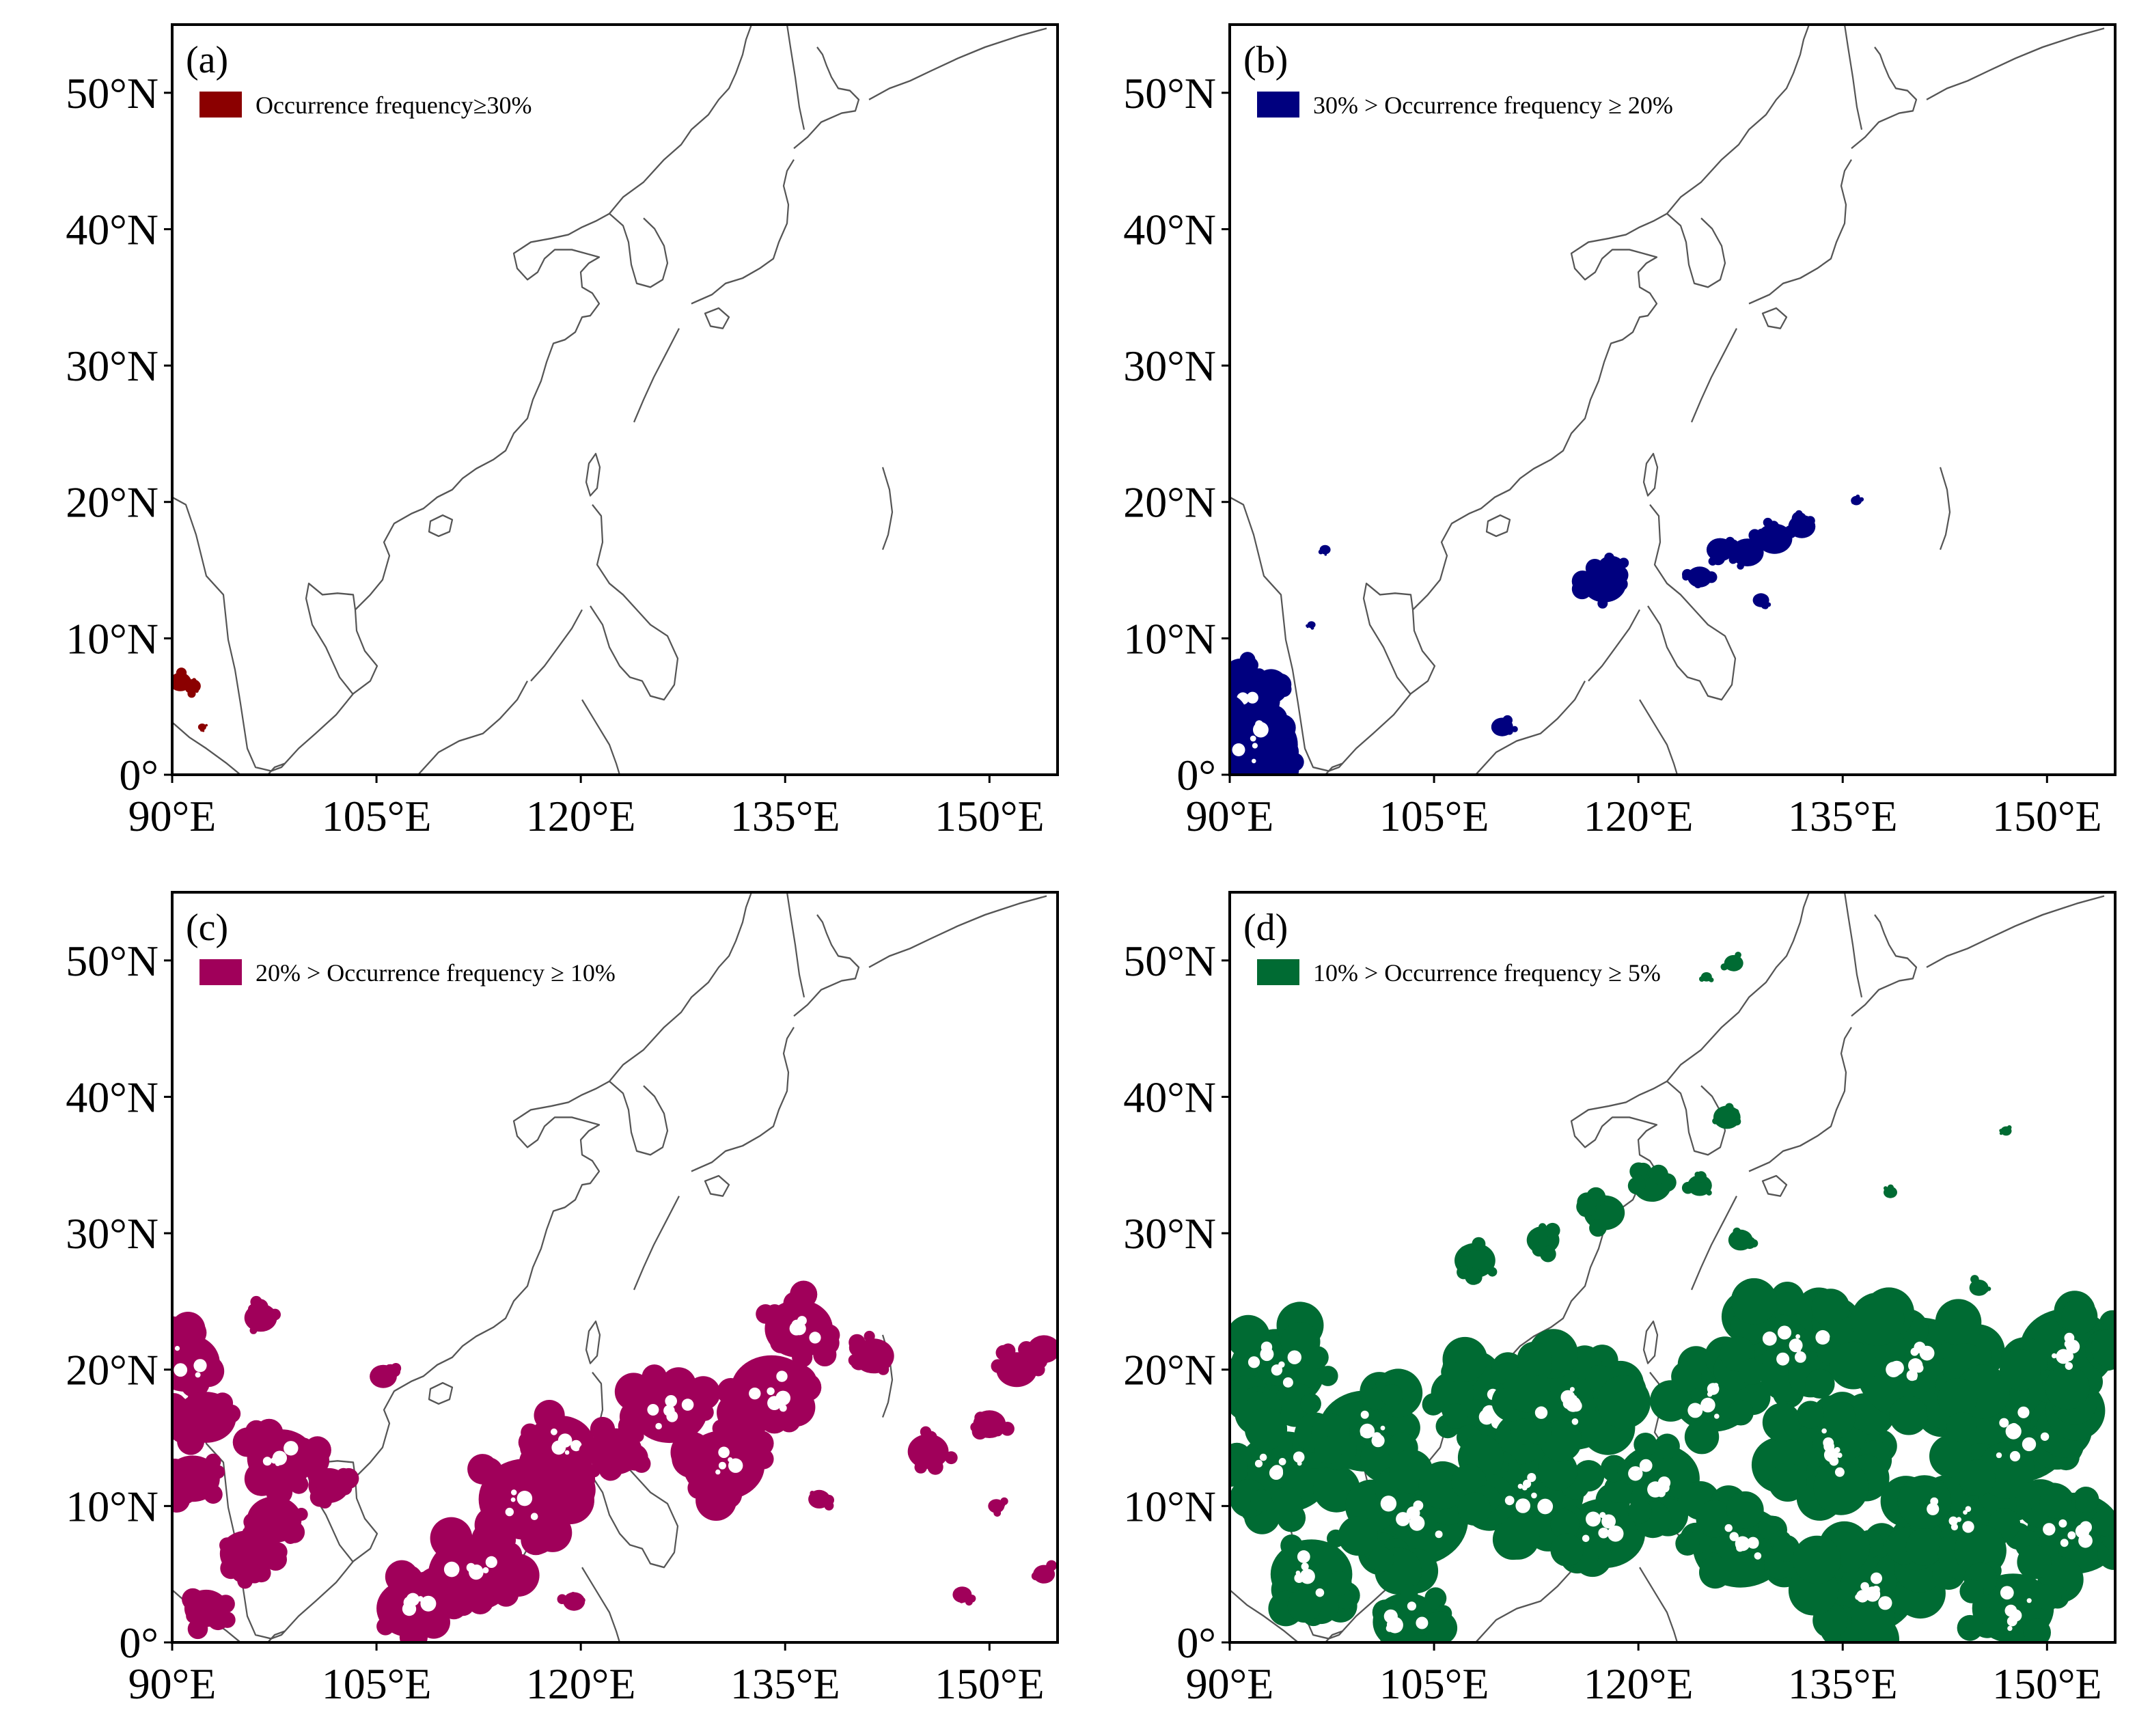 This screenshot has width=2137, height=1736. Describe the element at coordinates (394, 105) in the screenshot. I see `legend-label: Occurrence frequency≥30%` at that location.